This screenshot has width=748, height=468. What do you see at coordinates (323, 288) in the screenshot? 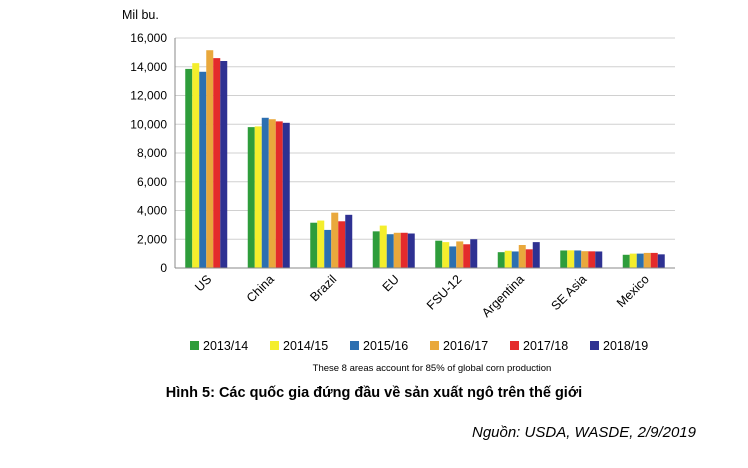
I see `category-label: Brazil` at bounding box center [323, 288].